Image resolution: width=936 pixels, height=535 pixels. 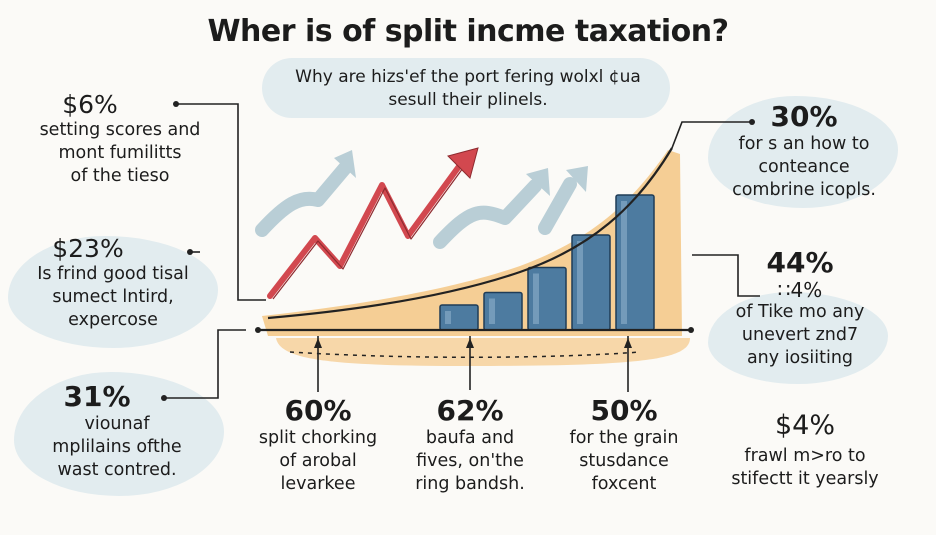 I want to click on stat-text-line: of Tike mo any, so click(x=800, y=312).